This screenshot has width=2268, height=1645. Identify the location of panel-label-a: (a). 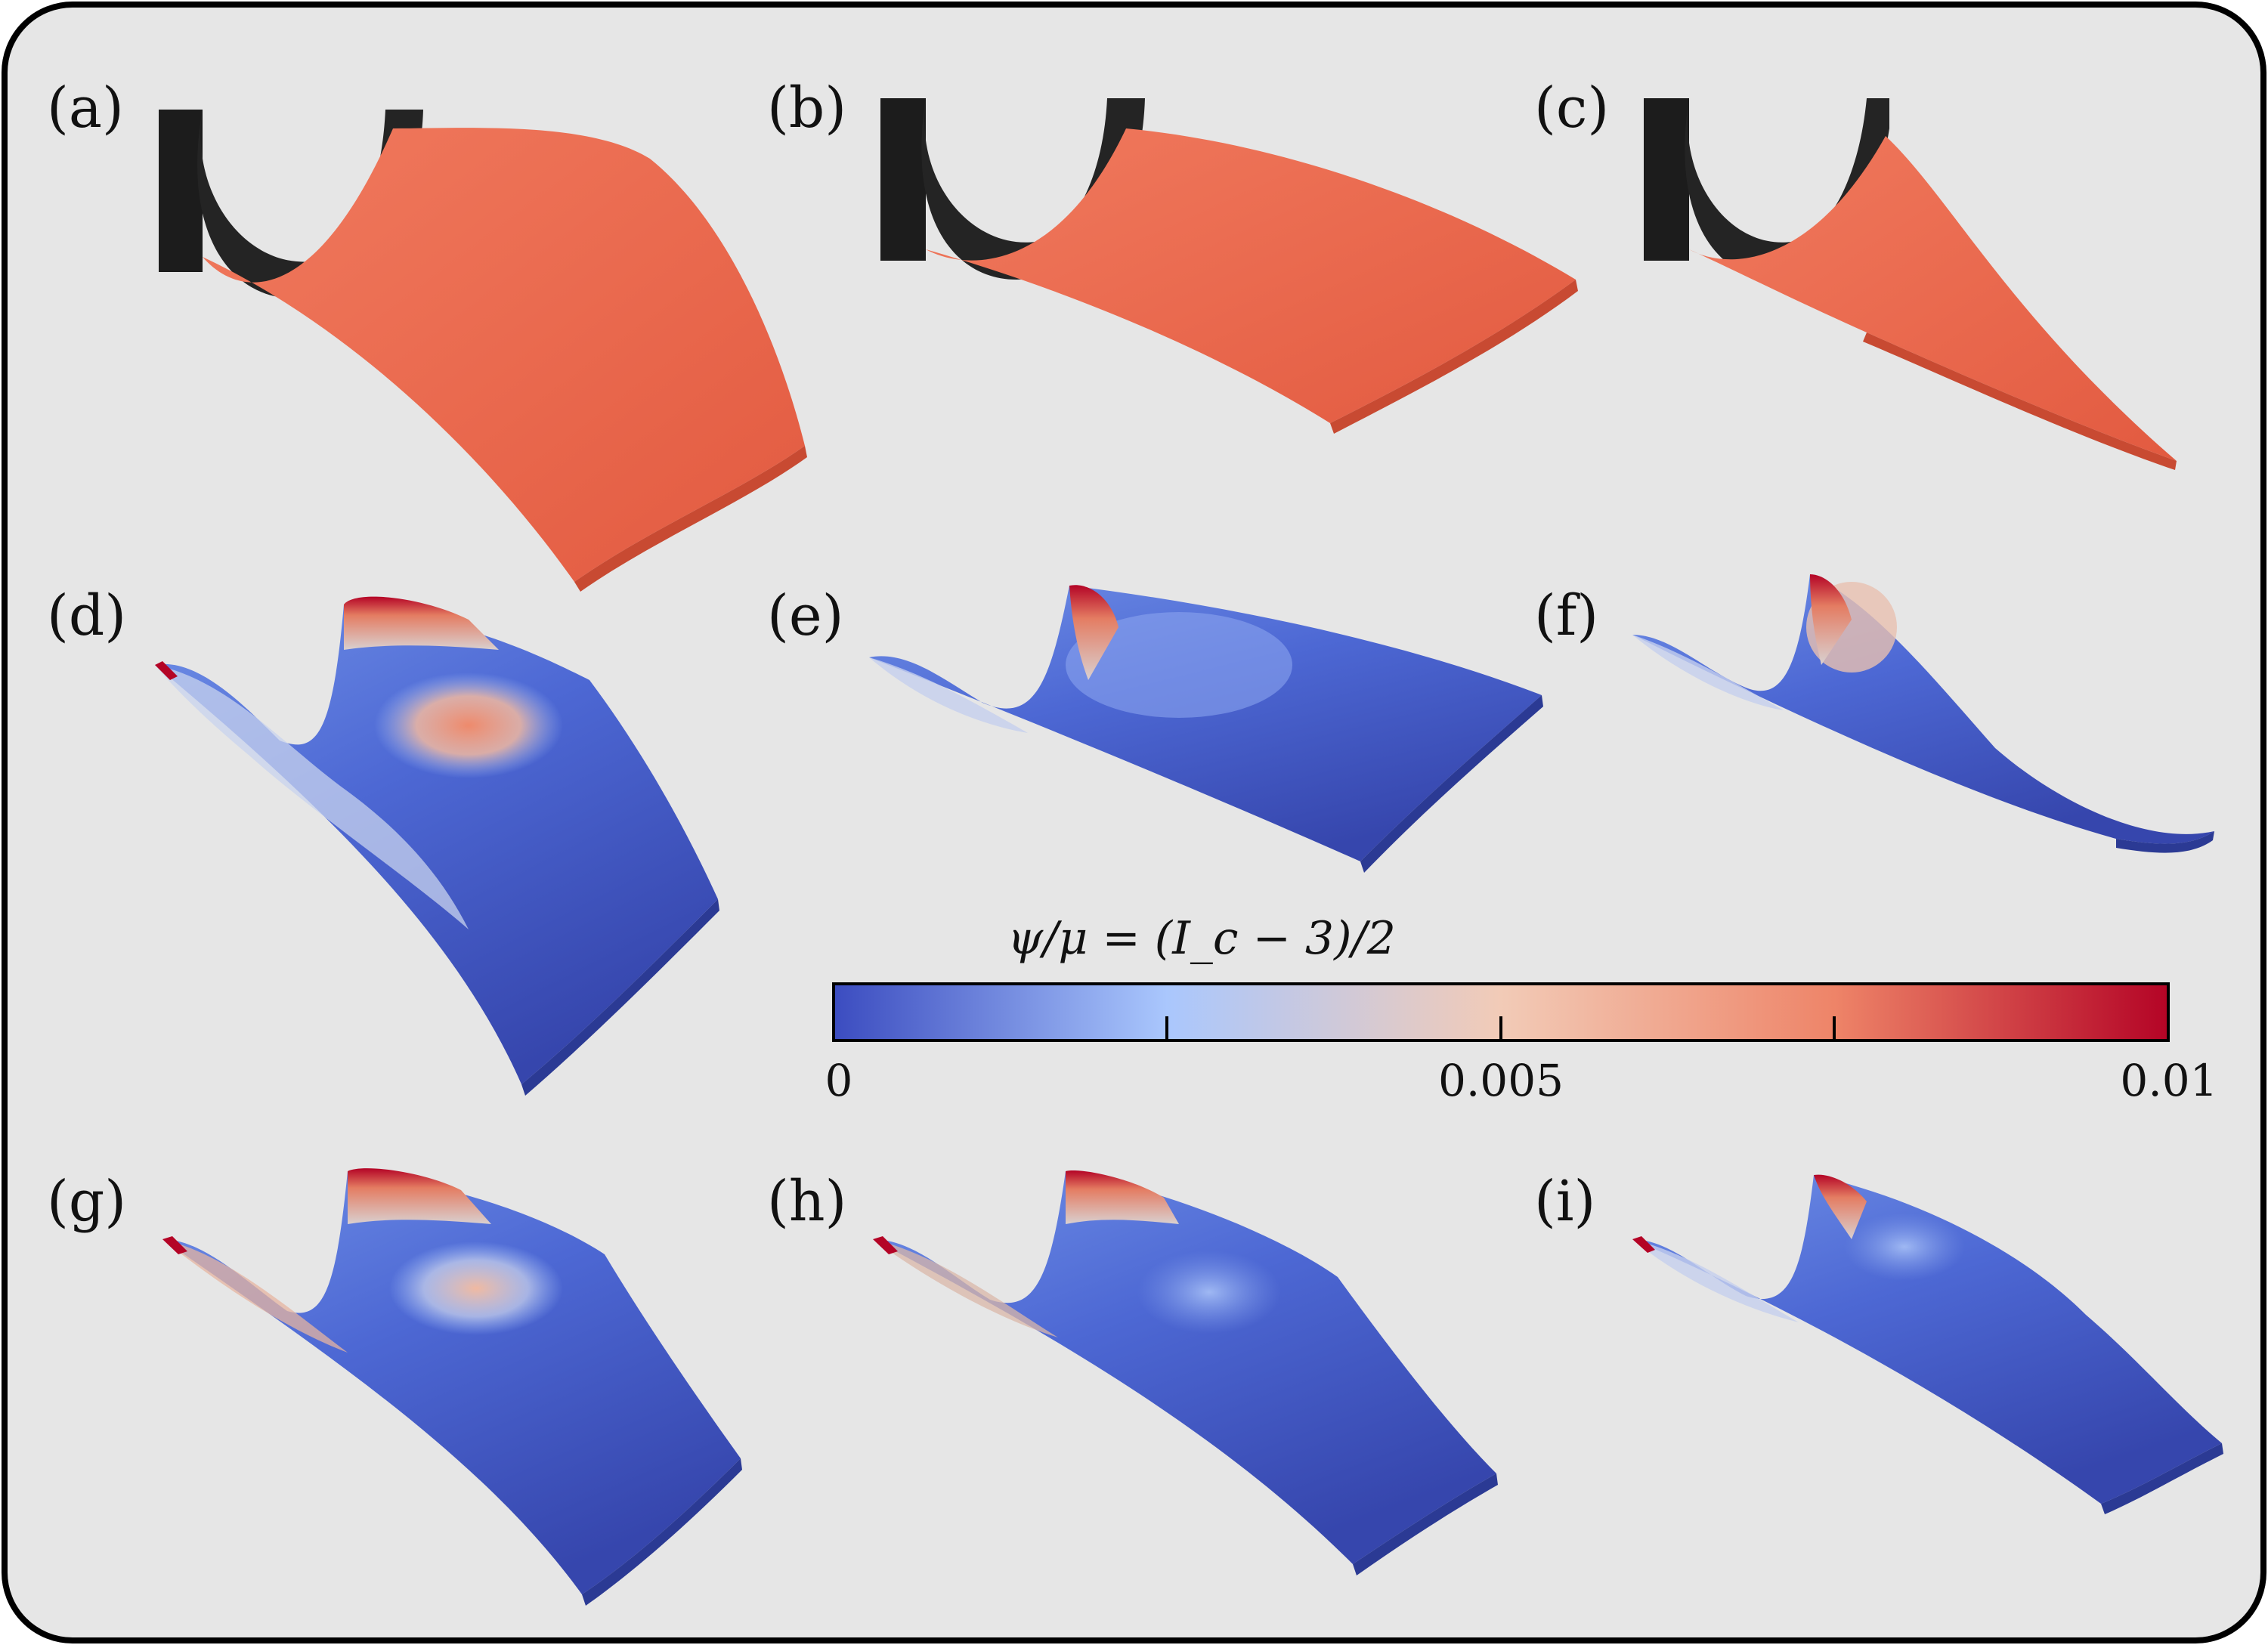
(85, 108).